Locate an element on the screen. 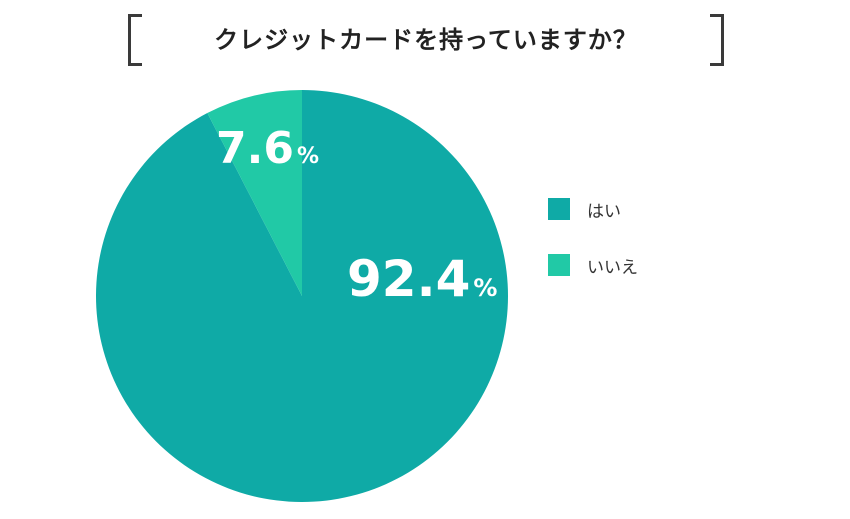 This screenshot has height=519, width=850. legend-label-yes: はい is located at coordinates (604, 211).